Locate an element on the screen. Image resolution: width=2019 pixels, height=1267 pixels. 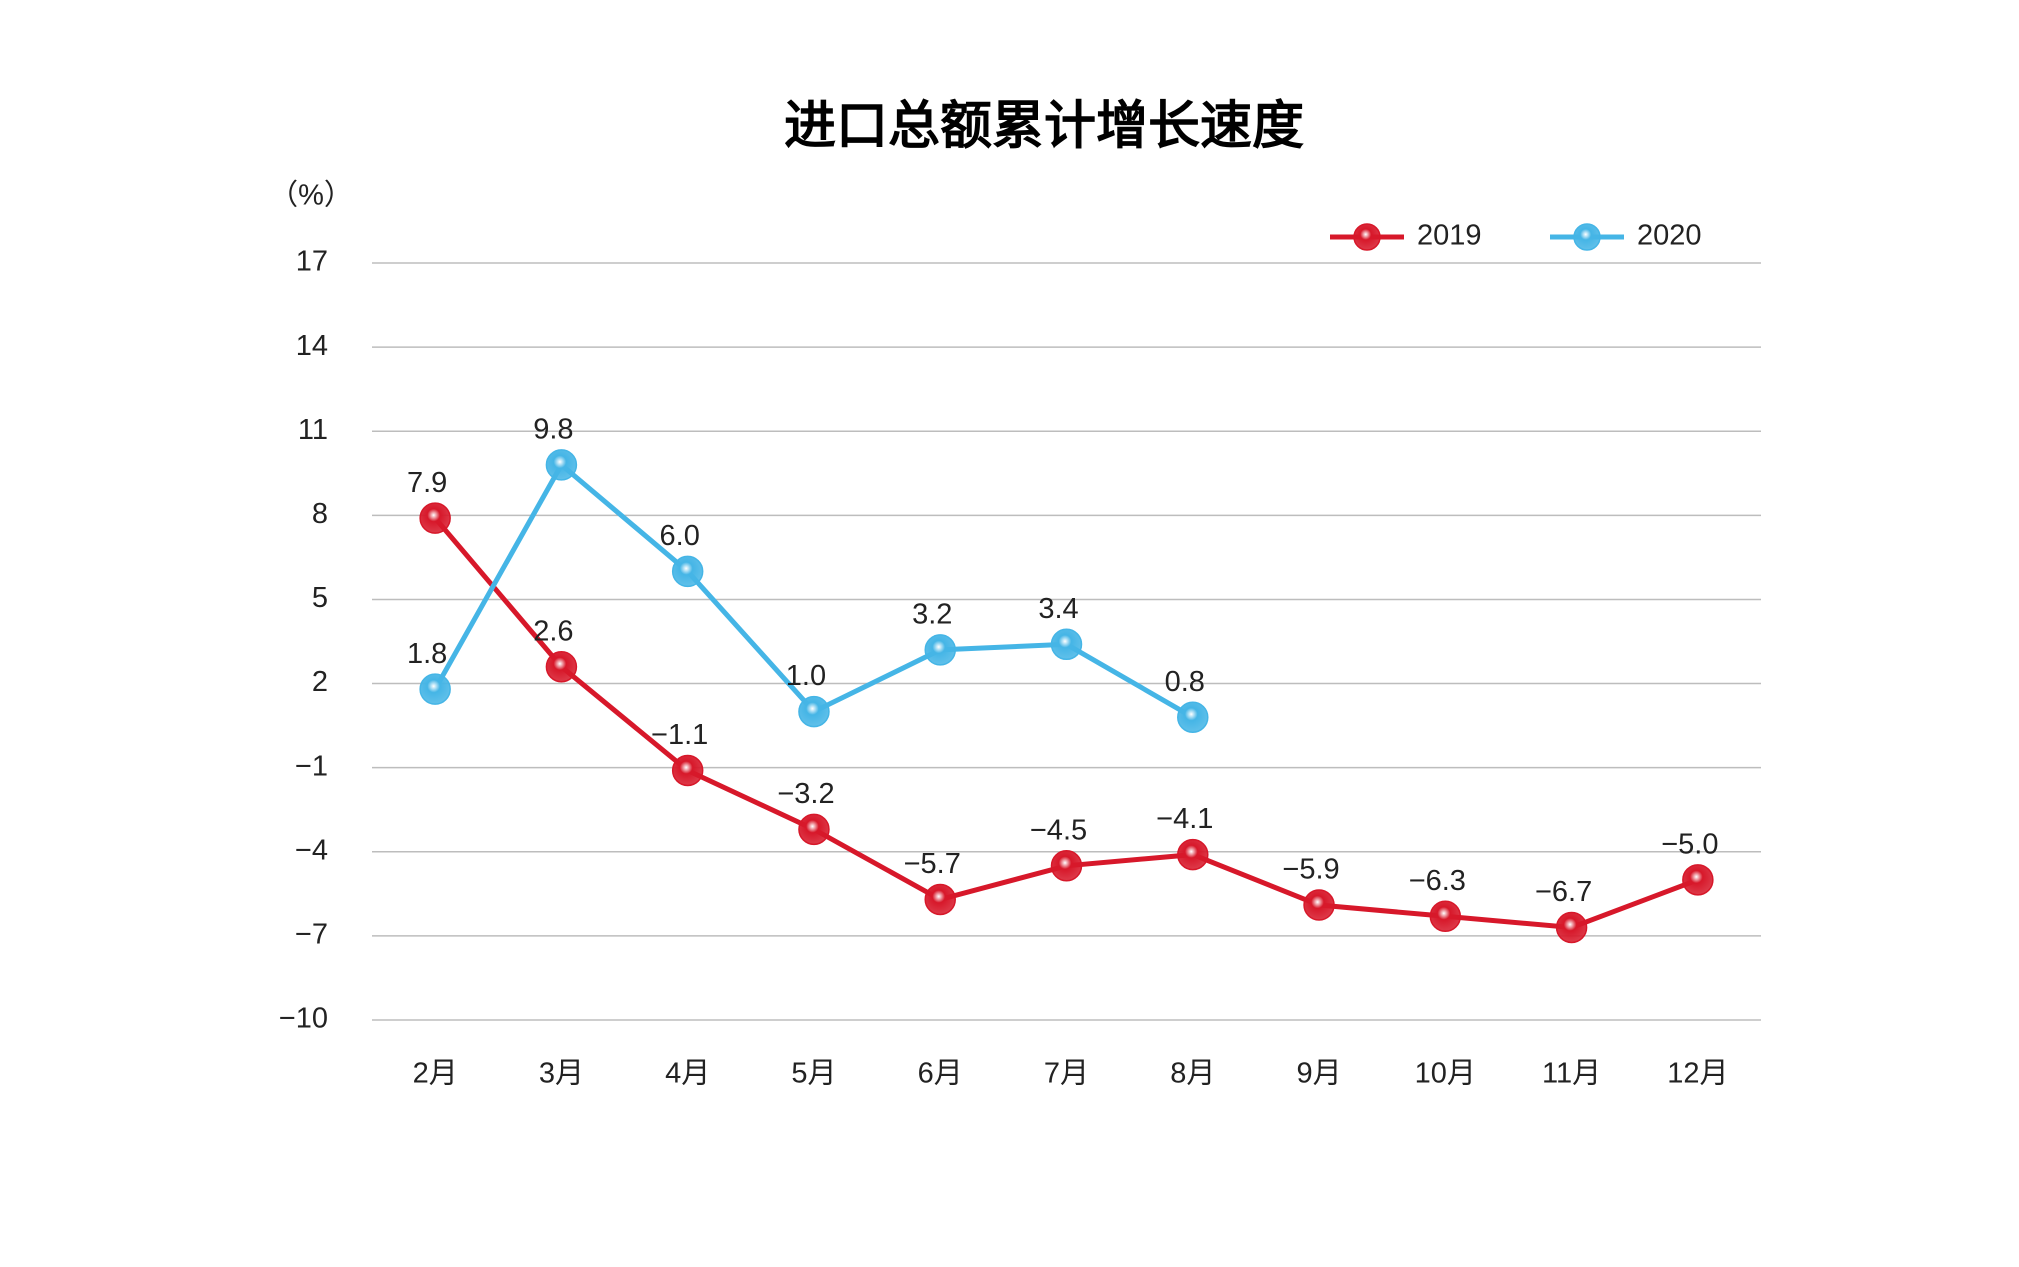
x-tick-label: 10月 is located at coordinates (1445, 1074).